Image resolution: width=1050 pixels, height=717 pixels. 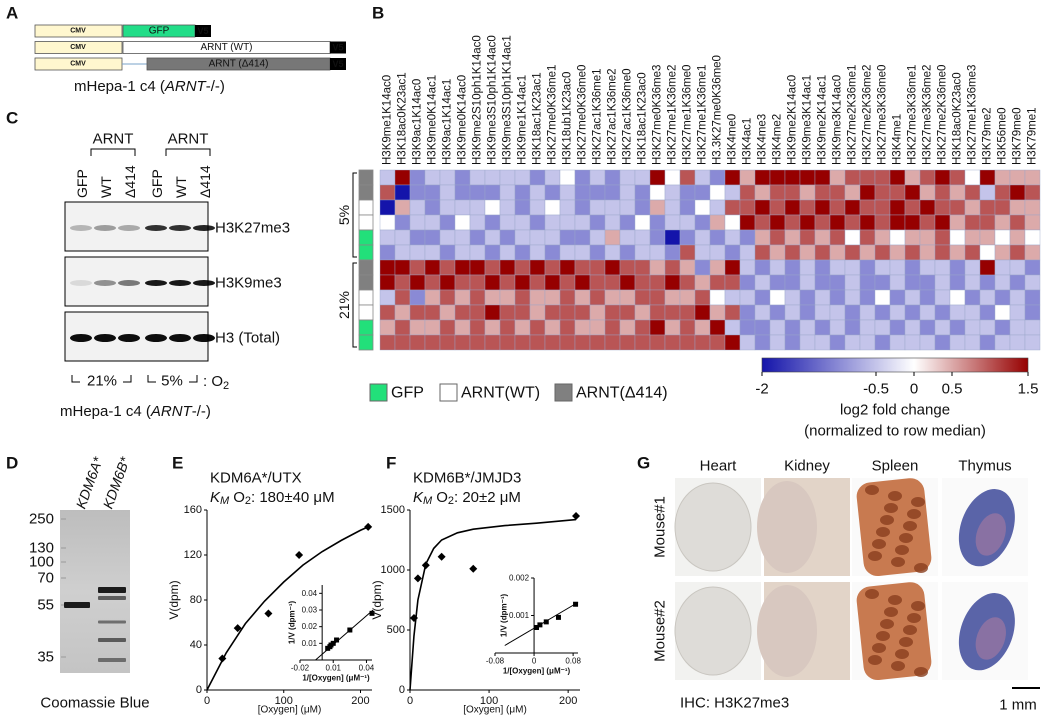 I want to click on legend-swatch, so click(x=378, y=392).